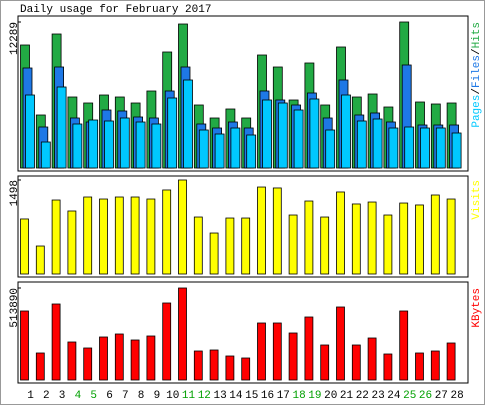 Image resolution: width=485 pixels, height=405 pixels. I want to click on x-tick-label: 12, so click(204, 396).